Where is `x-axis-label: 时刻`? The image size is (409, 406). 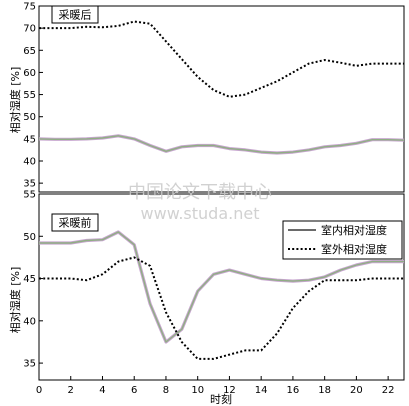 x-axis-label: 时刻 is located at coordinates (221, 399).